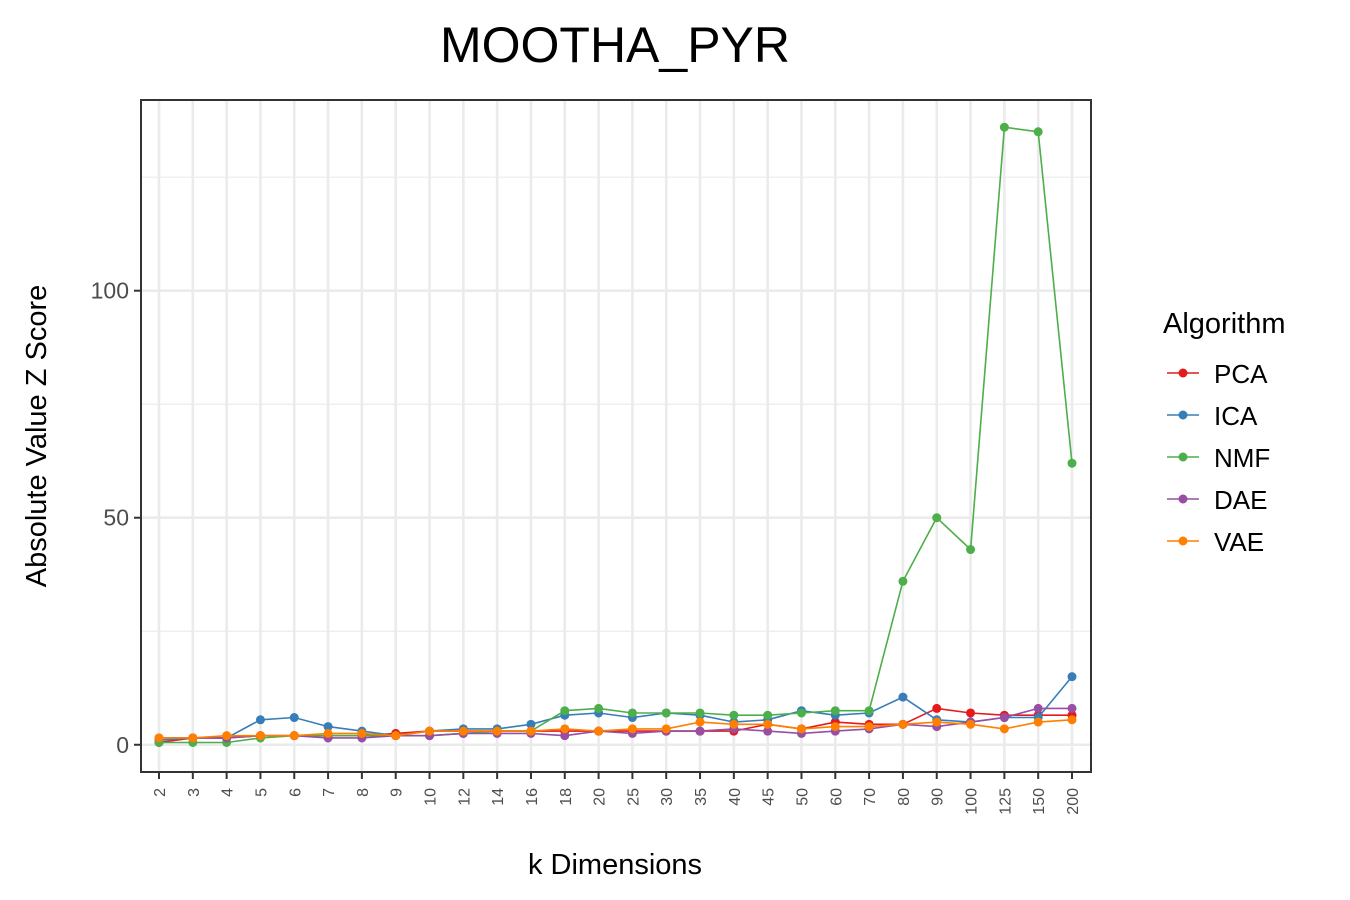 The height and width of the screenshot is (900, 1350). What do you see at coordinates (1224, 324) in the screenshot?
I see `legend-title: Algorithm` at bounding box center [1224, 324].